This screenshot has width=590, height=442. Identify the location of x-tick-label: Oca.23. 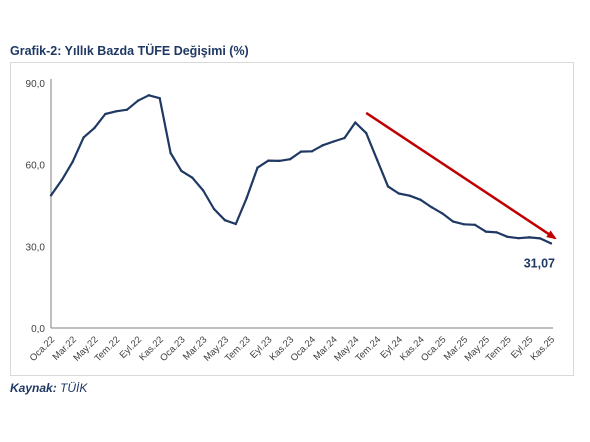
(172, 348).